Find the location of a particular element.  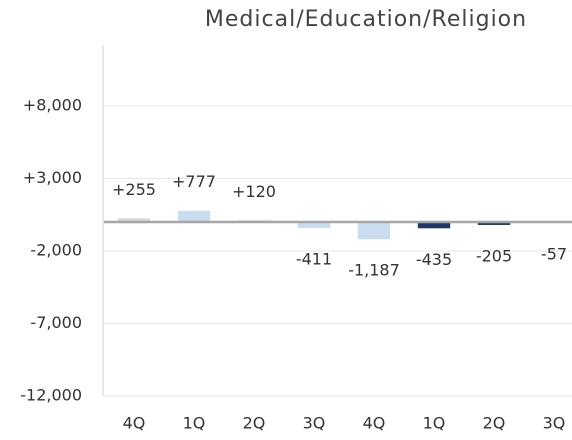

y-tick-label: -2,000 is located at coordinates (56, 250).